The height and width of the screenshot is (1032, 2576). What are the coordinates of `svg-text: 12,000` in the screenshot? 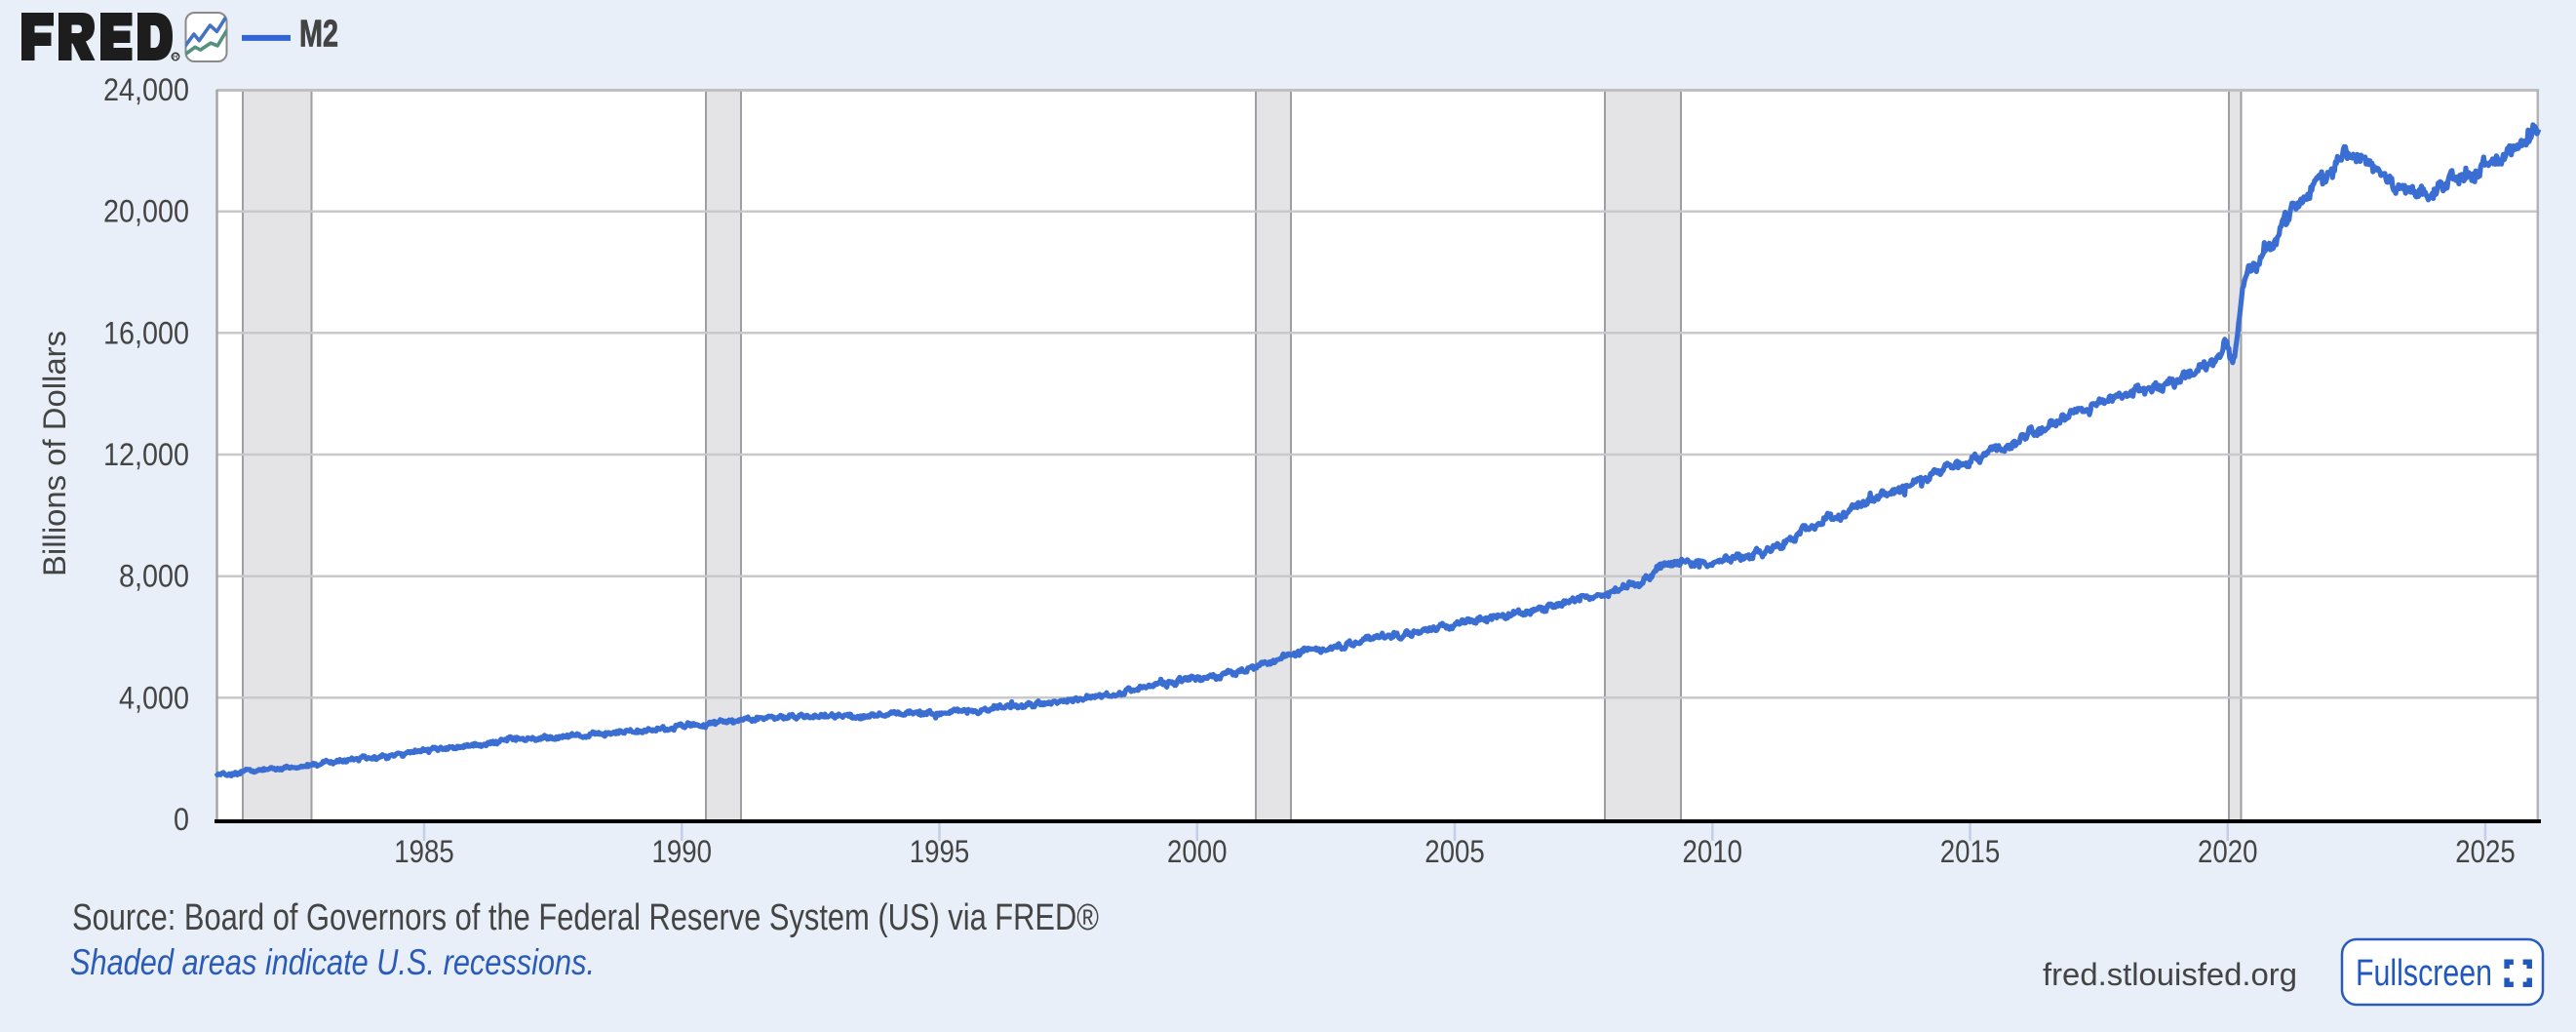 It's located at (146, 455).